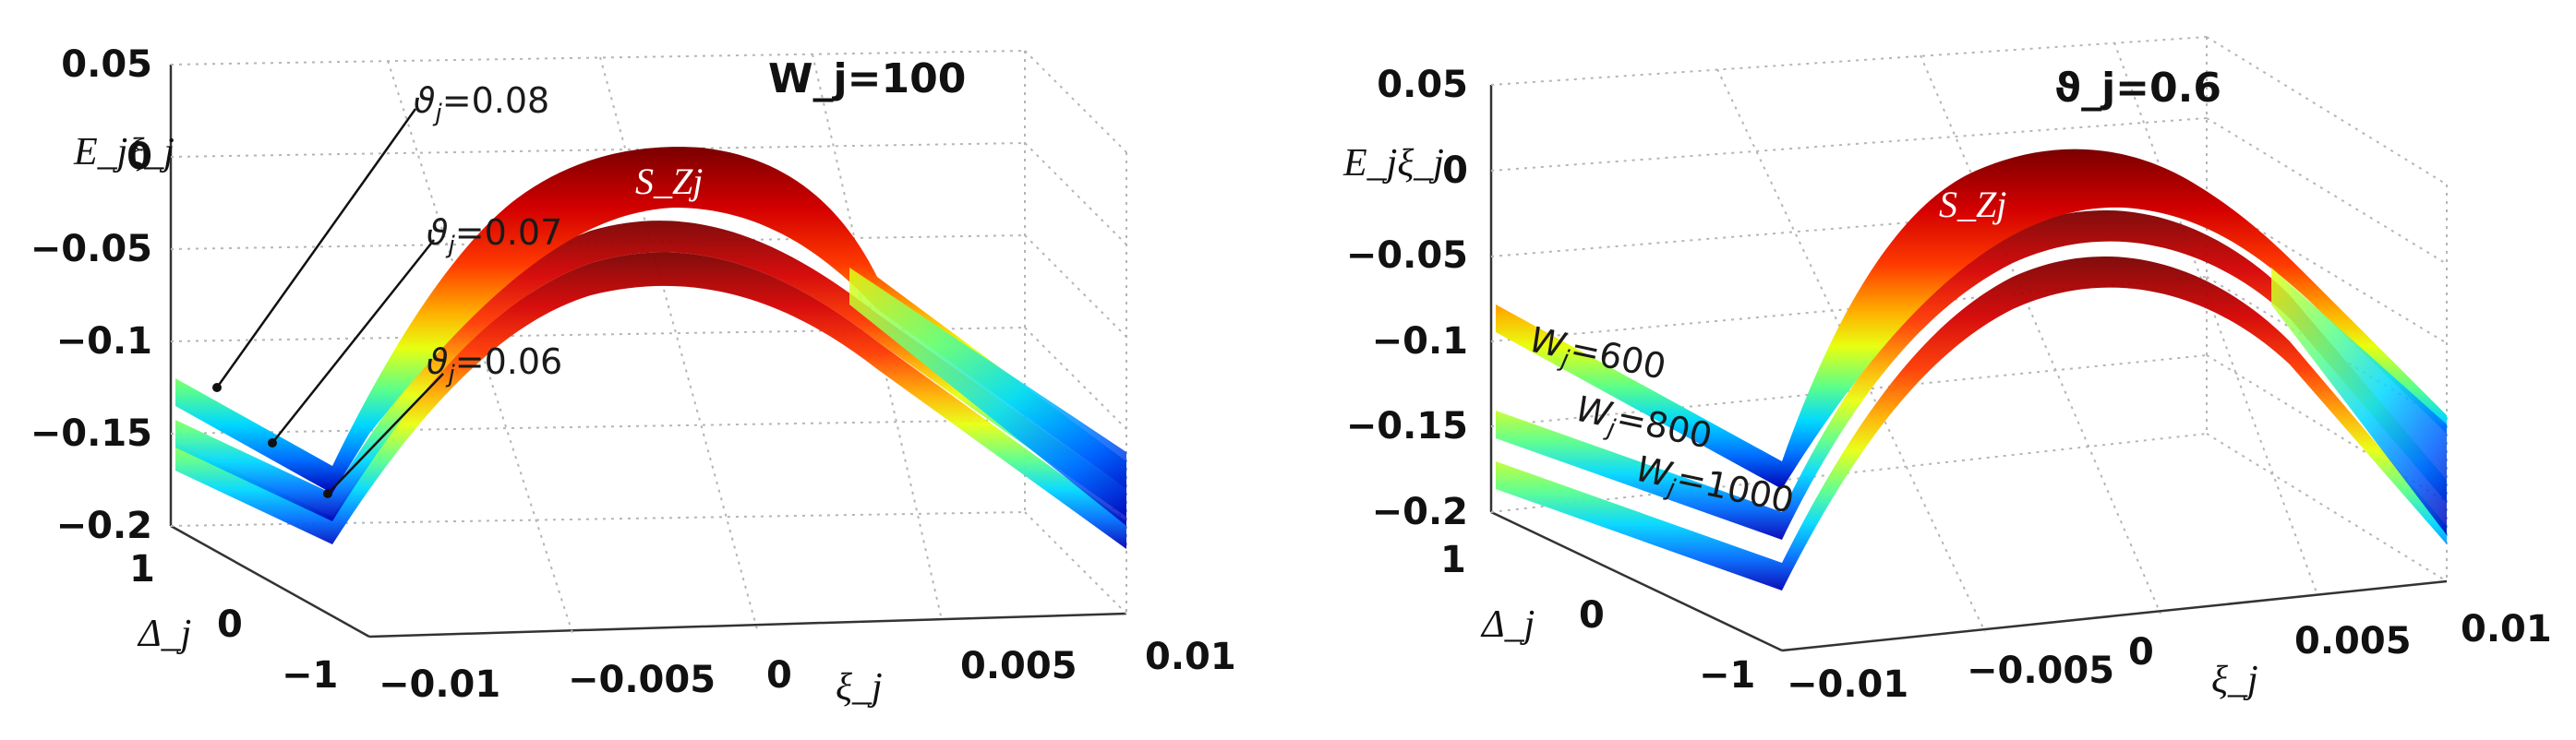  I want to click on chart-left-x-ticks: −0.01 −0.005 0 0.005 0.01, so click(807, 671).